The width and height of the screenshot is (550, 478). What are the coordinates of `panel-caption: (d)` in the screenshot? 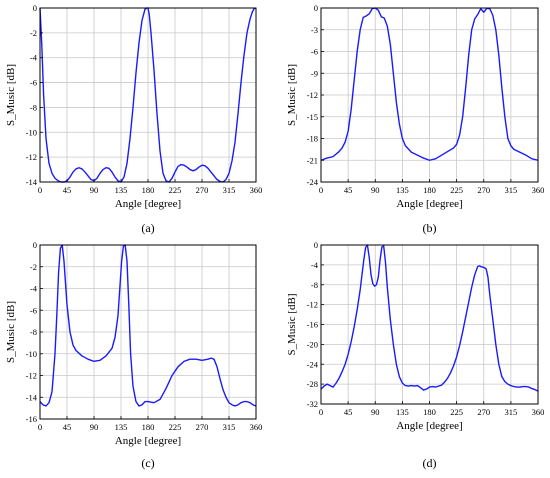 It's located at (430, 463).